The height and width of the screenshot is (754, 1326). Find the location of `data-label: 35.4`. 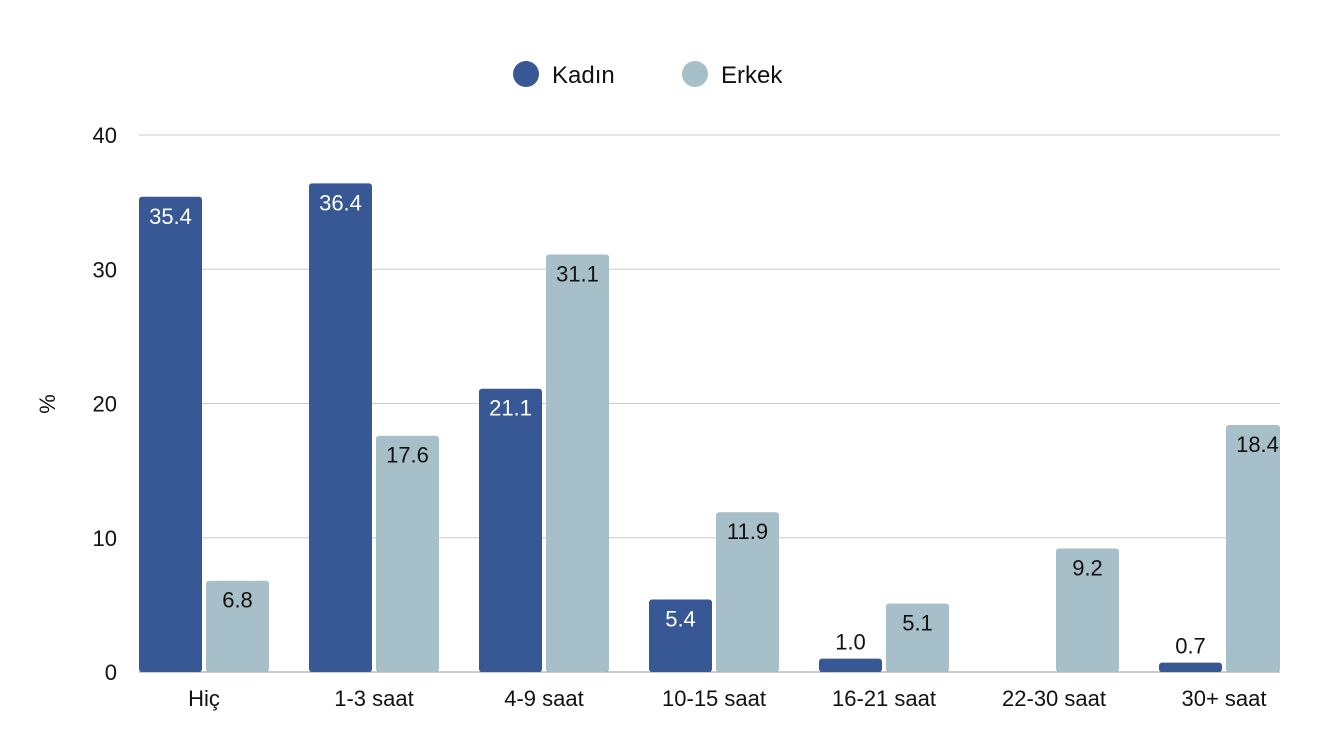

data-label: 35.4 is located at coordinates (170, 216).